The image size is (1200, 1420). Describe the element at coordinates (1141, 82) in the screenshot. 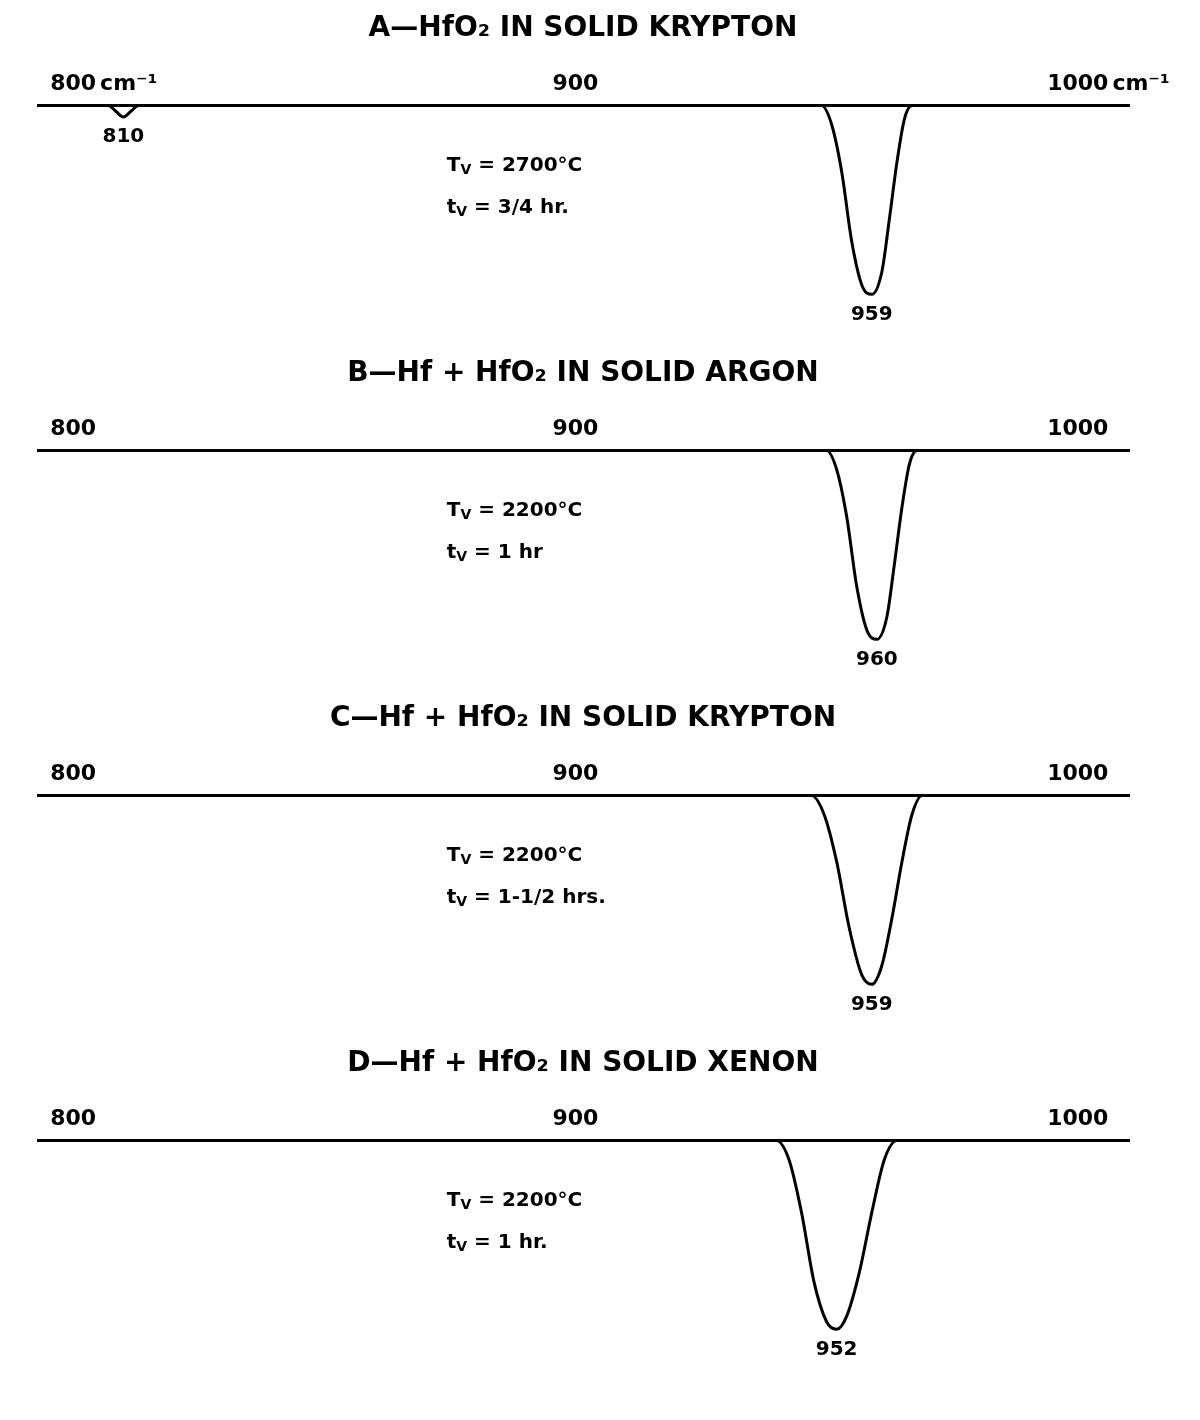

I see `text: cm⁻¹` at that location.